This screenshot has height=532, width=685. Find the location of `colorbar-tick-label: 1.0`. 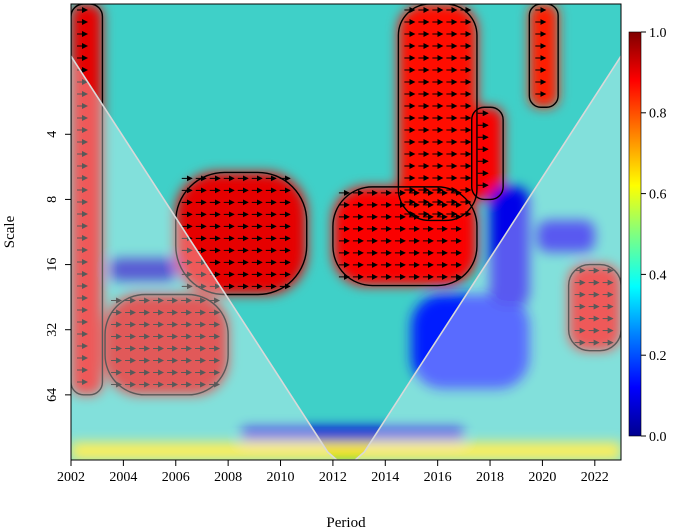

colorbar-tick-label: 1.0 is located at coordinates (658, 33).